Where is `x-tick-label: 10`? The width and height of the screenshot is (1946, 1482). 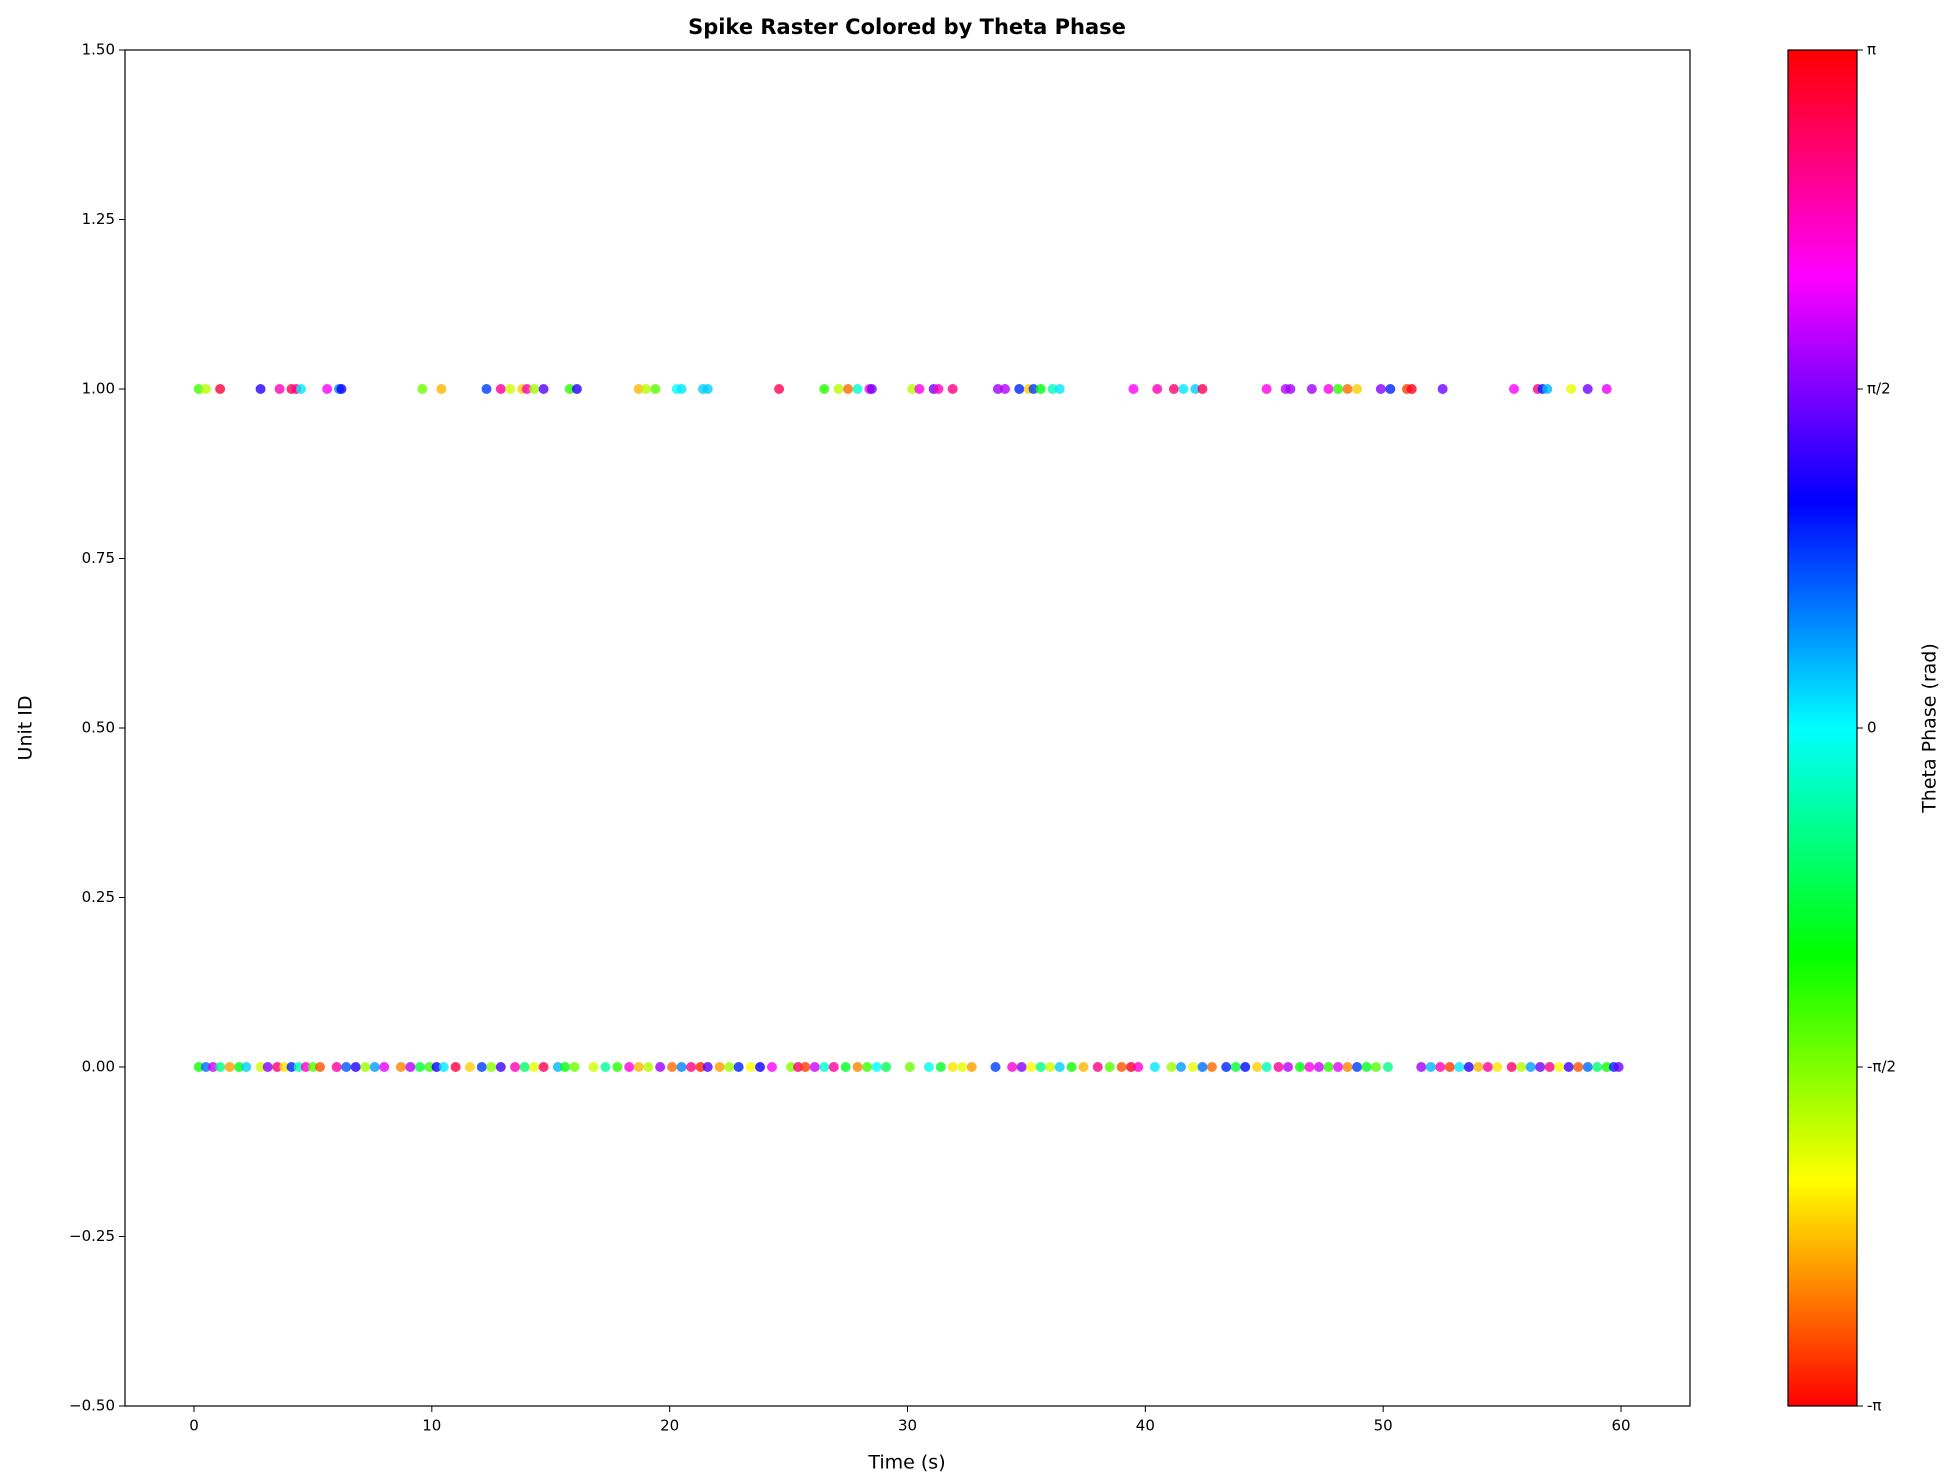 x-tick-label: 10 is located at coordinates (431, 1426).